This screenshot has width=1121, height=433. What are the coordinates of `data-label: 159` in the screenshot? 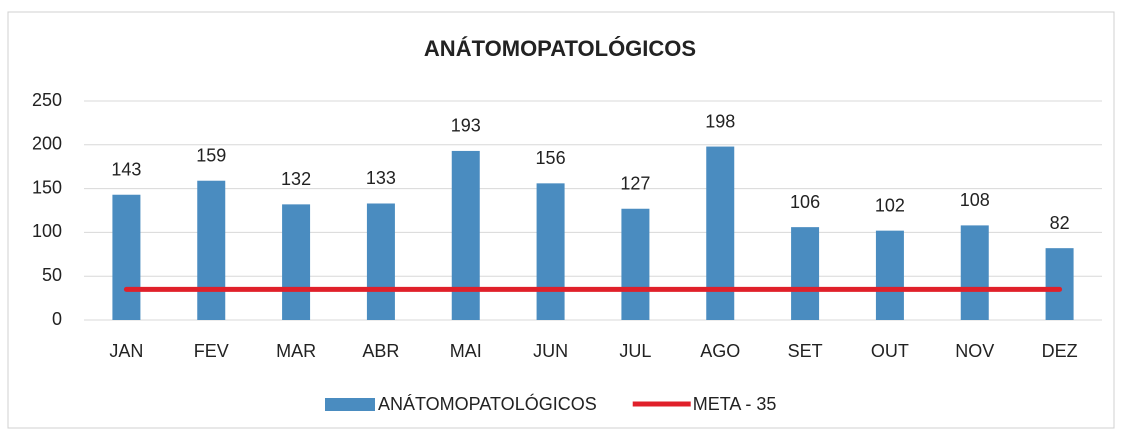 It's located at (211, 155).